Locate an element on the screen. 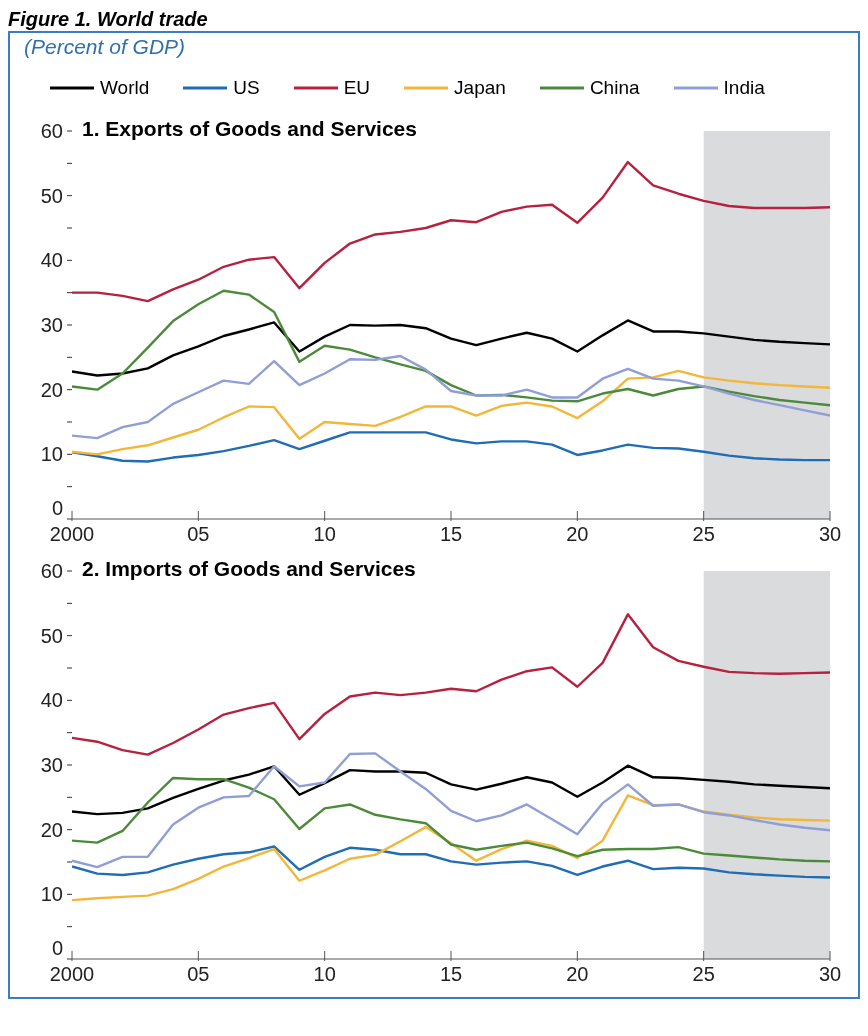 Image resolution: width=868 pixels, height=1036 pixels. caption: Figure 1. World trade is located at coordinates (108, 19).